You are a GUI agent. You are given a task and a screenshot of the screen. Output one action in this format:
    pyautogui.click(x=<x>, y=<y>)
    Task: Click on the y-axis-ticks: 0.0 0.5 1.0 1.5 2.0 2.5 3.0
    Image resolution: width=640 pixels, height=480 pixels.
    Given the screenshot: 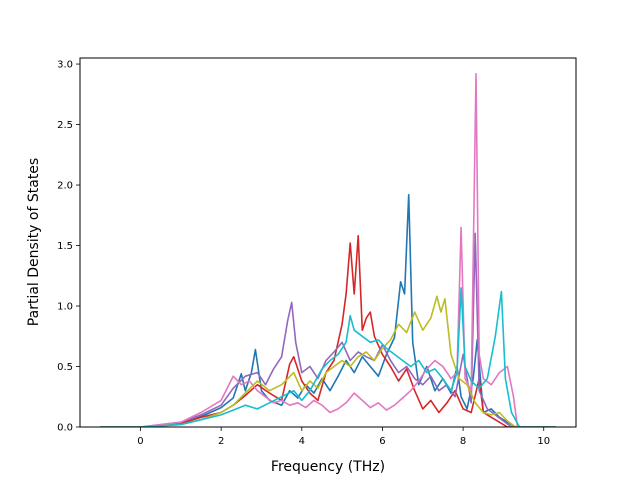 What is the action you would take?
    pyautogui.click(x=68, y=247)
    